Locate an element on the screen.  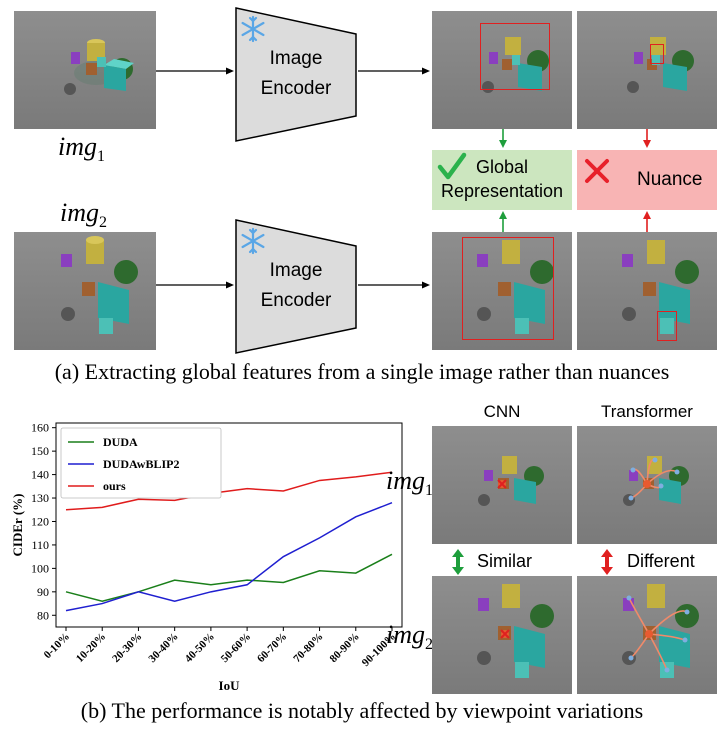
scene-image-img1 is located at coordinates (85, 70).